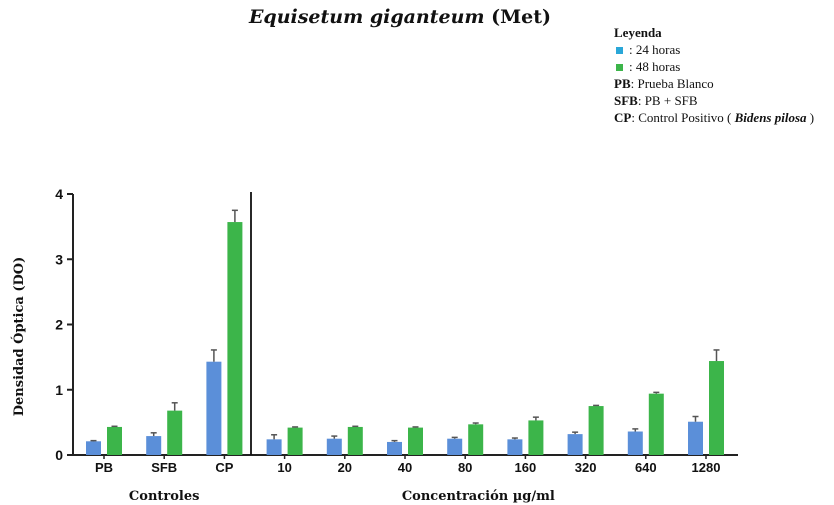 The width and height of the screenshot is (834, 505). Describe the element at coordinates (646, 467) in the screenshot. I see `x-tick-label: 640` at that location.